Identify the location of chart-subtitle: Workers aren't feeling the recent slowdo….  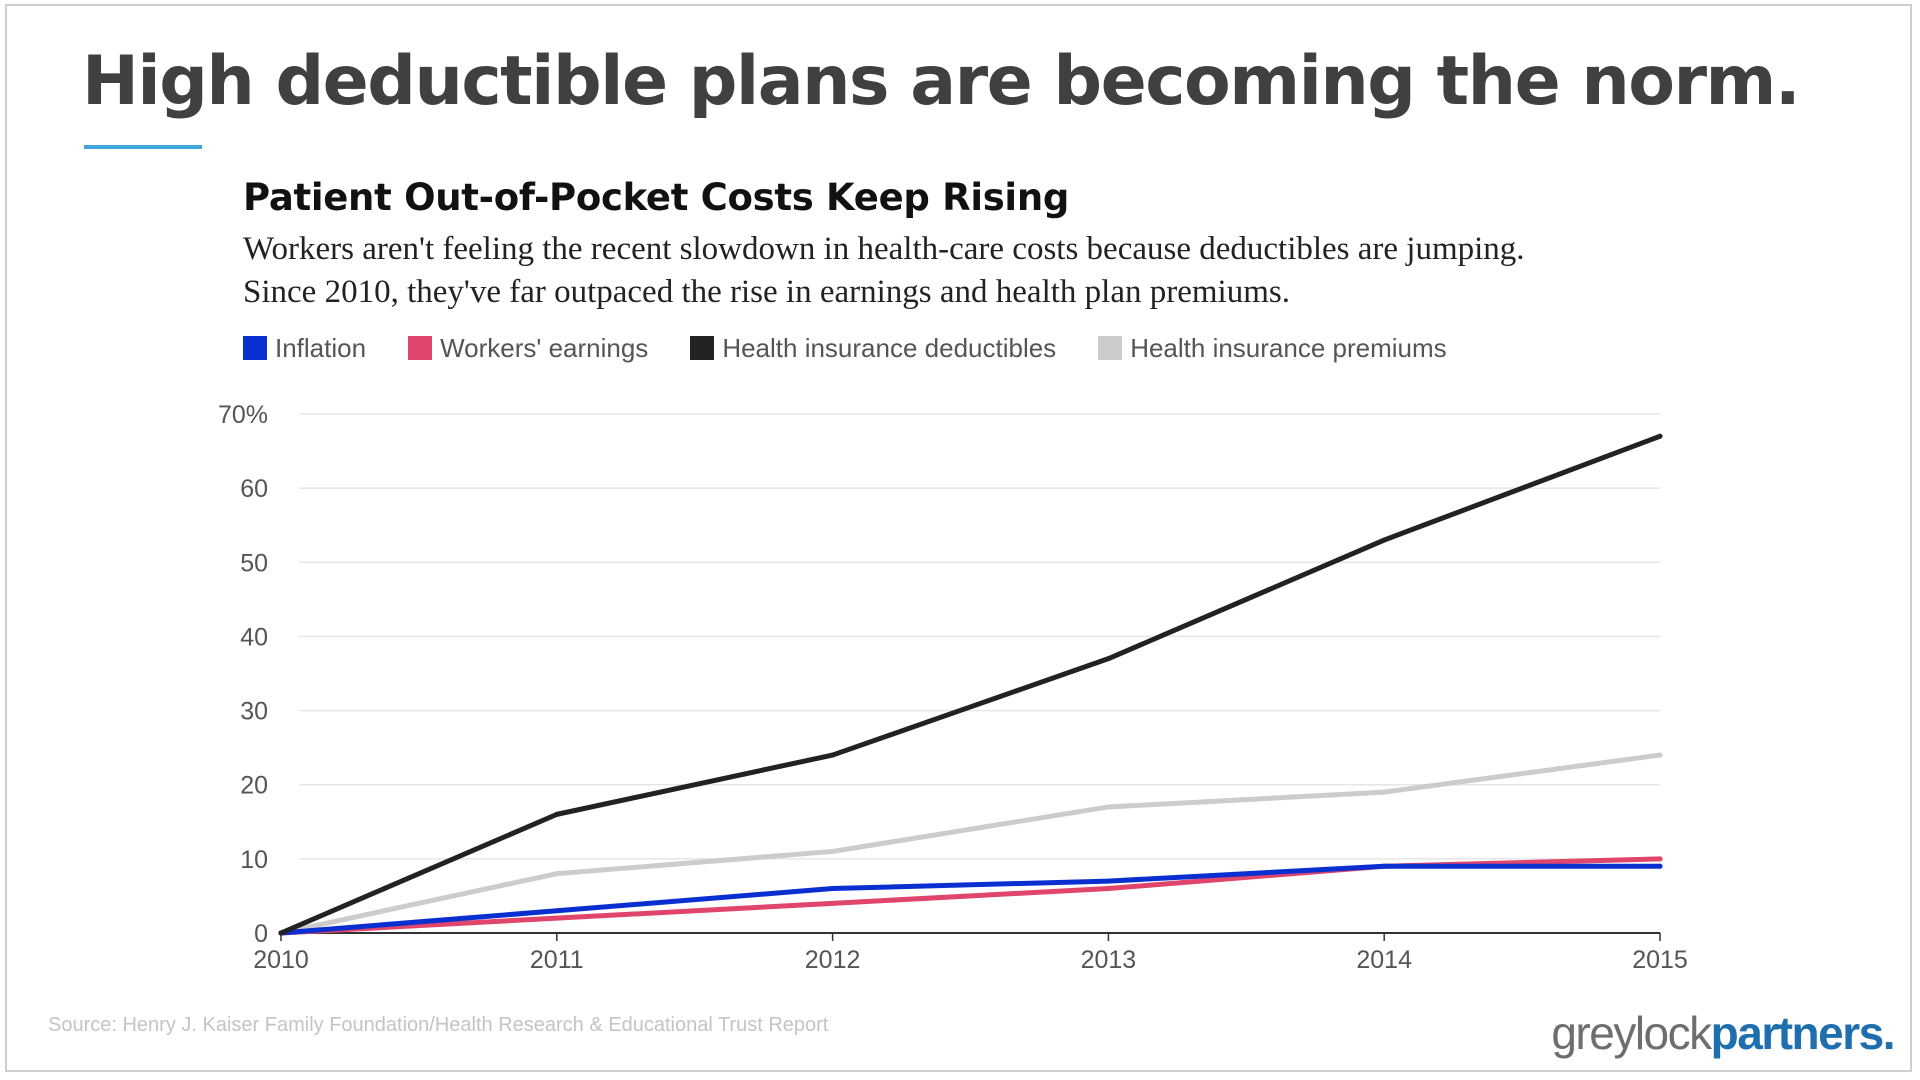
(993, 271).